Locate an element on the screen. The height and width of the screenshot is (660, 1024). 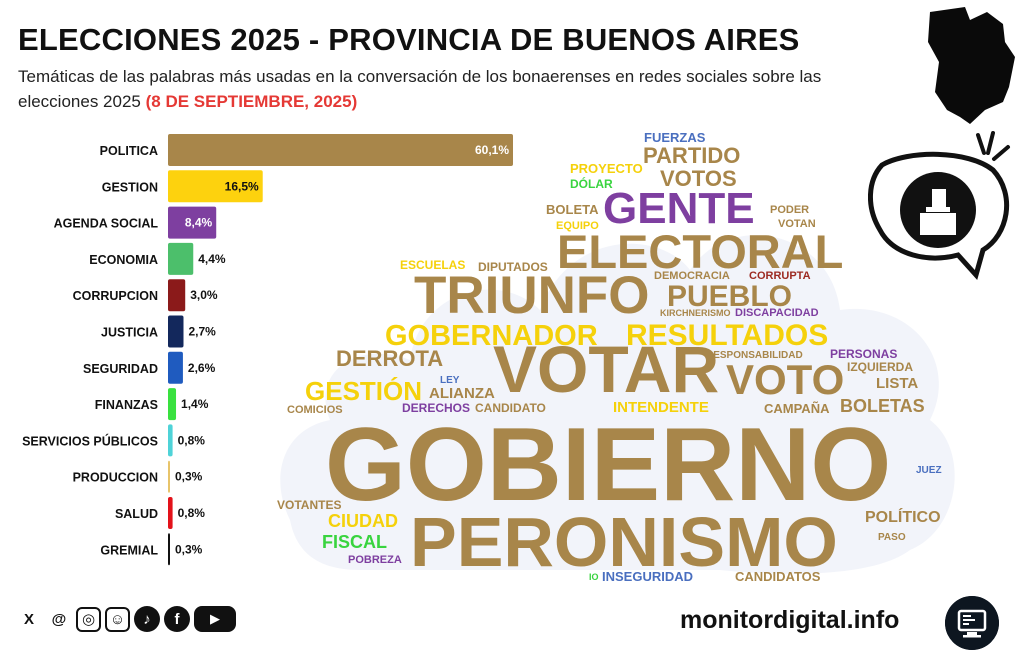
value-label: 4,4% is located at coordinates (212, 259).